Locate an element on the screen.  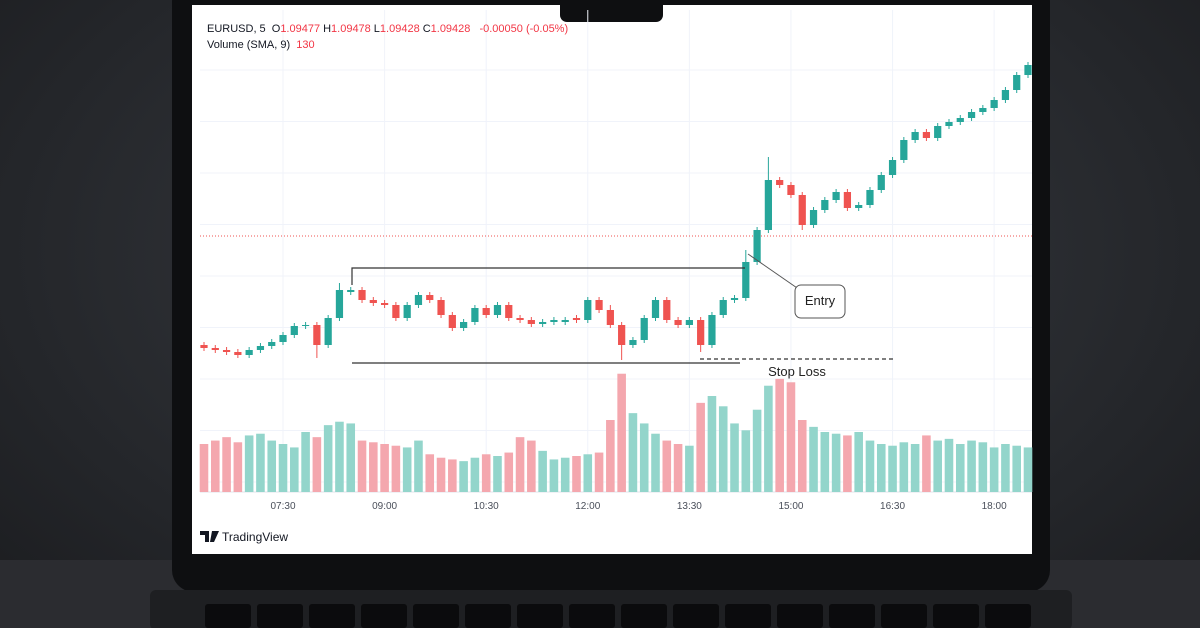
volume-value: 130 is located at coordinates (305, 45).